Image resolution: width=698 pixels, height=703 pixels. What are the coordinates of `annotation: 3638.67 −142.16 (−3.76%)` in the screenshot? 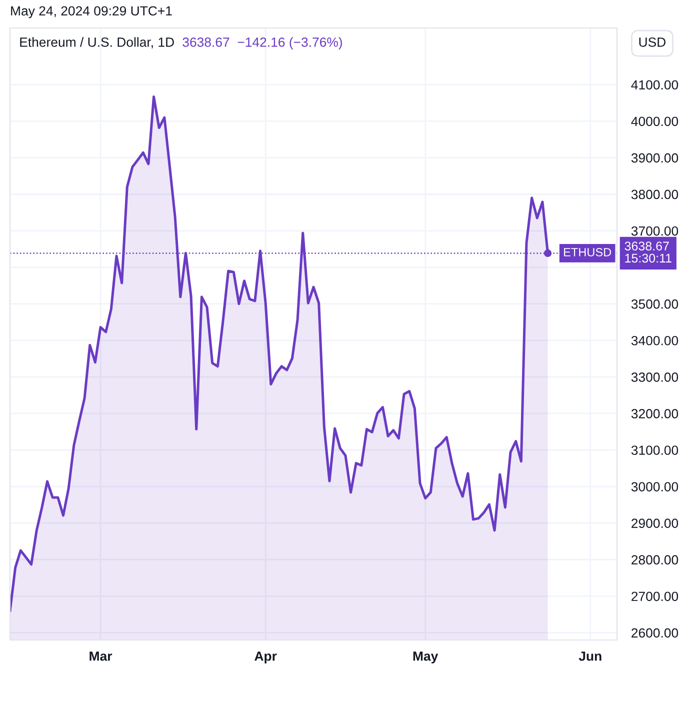 It's located at (262, 43).